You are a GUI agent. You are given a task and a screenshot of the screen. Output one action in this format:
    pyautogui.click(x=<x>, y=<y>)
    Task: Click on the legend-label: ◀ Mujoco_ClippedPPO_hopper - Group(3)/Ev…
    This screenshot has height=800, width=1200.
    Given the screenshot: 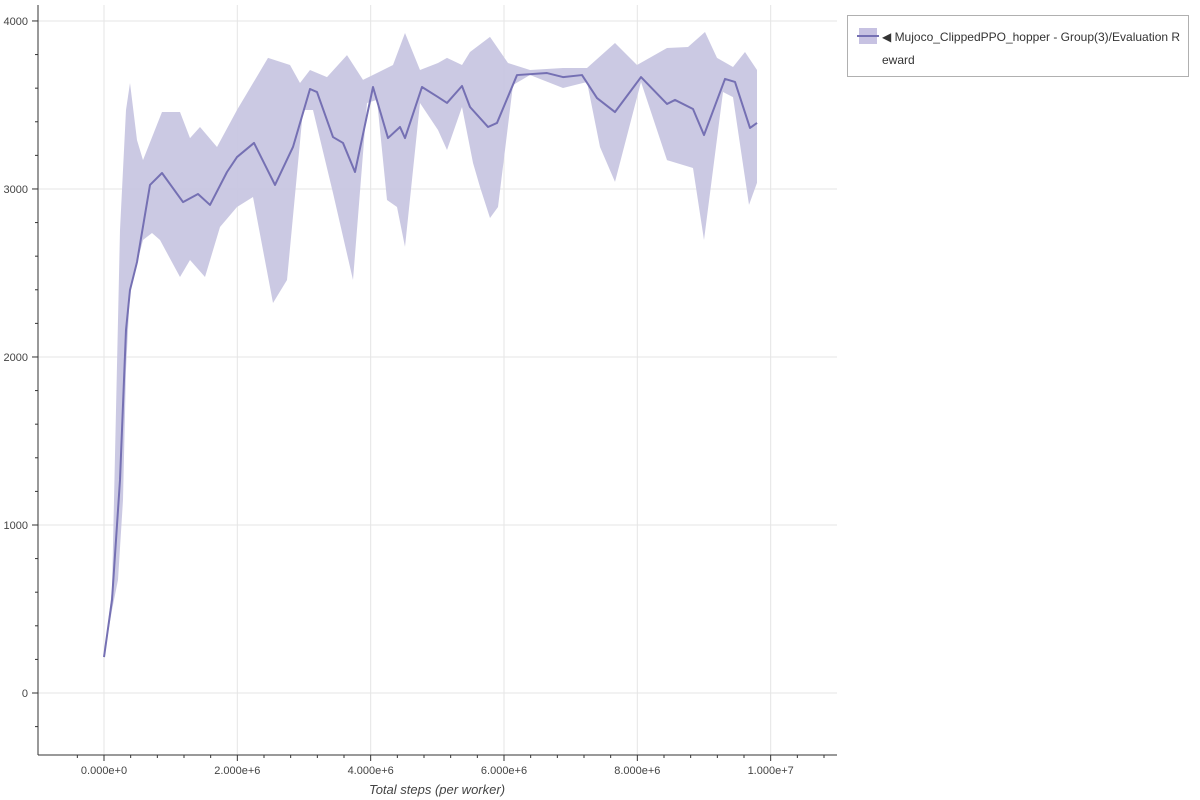 What is the action you would take?
    pyautogui.click(x=1031, y=48)
    